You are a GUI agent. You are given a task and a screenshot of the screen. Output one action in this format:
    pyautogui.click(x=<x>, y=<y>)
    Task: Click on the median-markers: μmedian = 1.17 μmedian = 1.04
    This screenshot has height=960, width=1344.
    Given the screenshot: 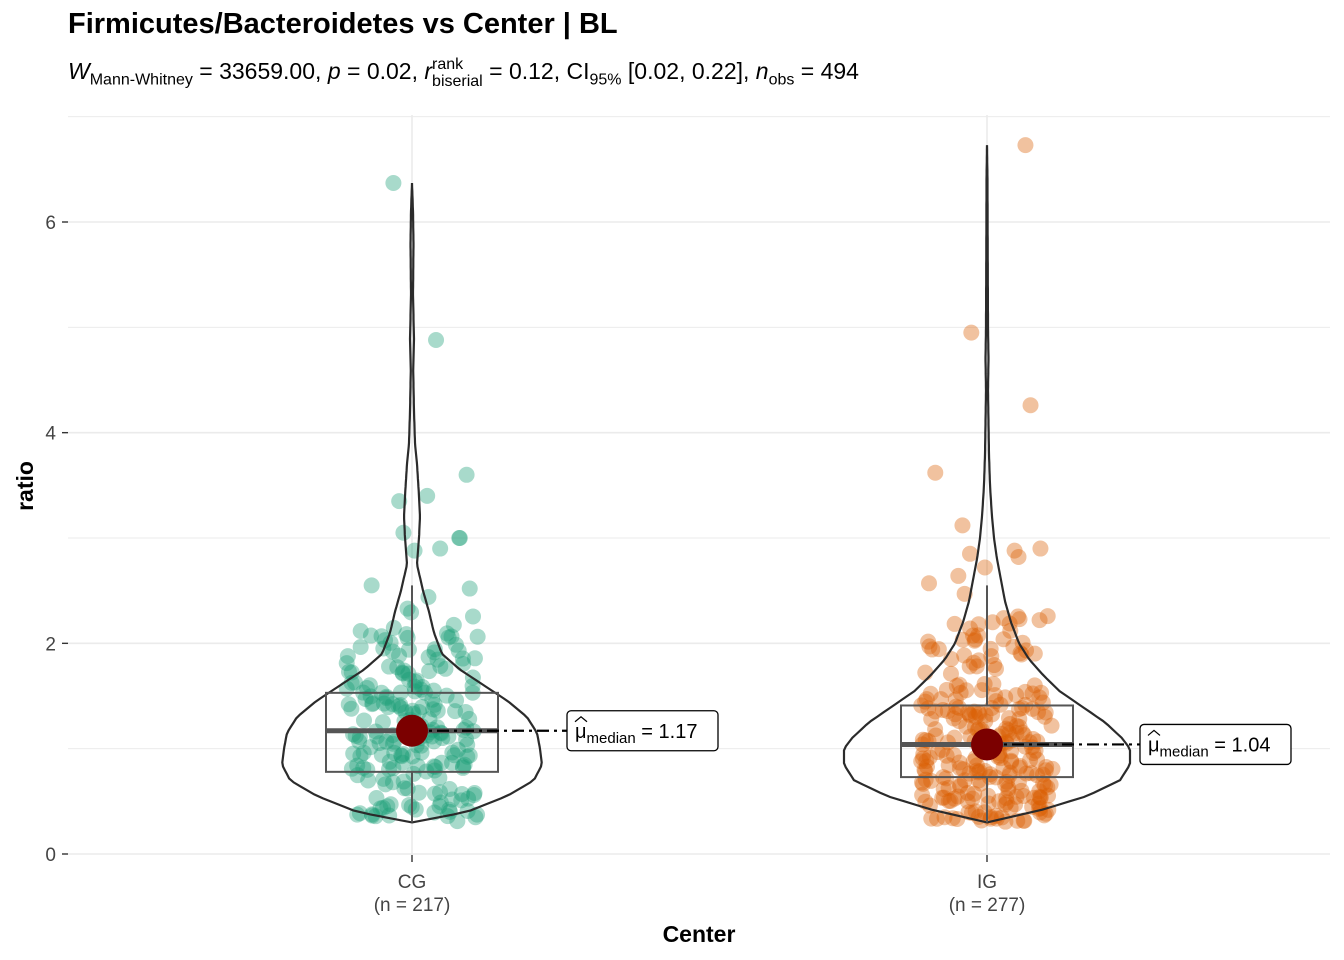 What is the action you would take?
    pyautogui.click(x=844, y=738)
    